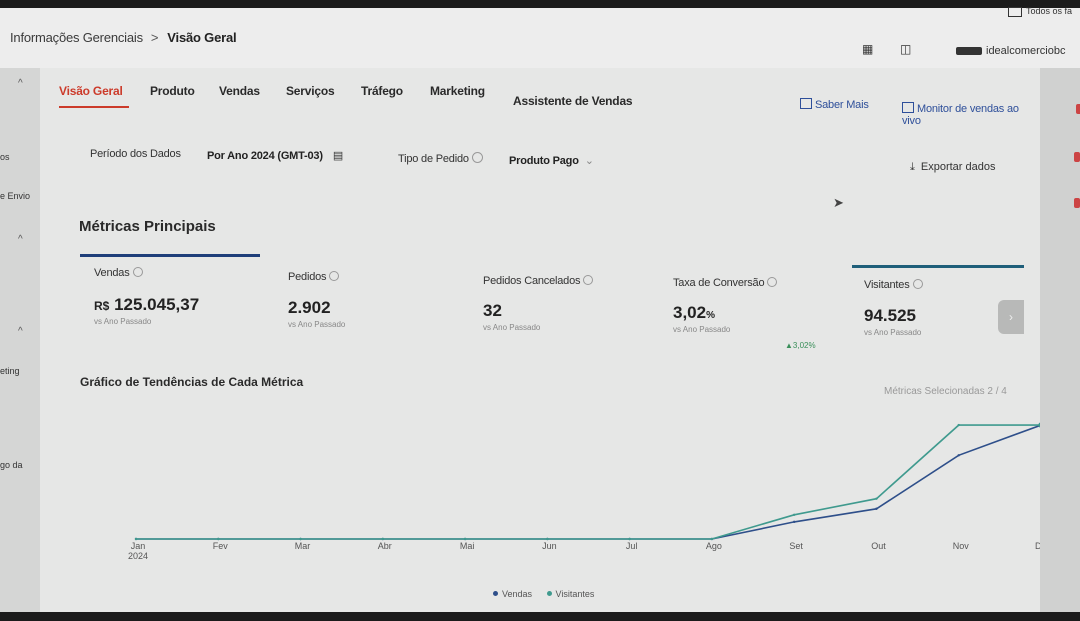 This screenshot has height=621, width=1080. I want to click on breadcrumb-parent: Informações Gerenciais, so click(76, 37).